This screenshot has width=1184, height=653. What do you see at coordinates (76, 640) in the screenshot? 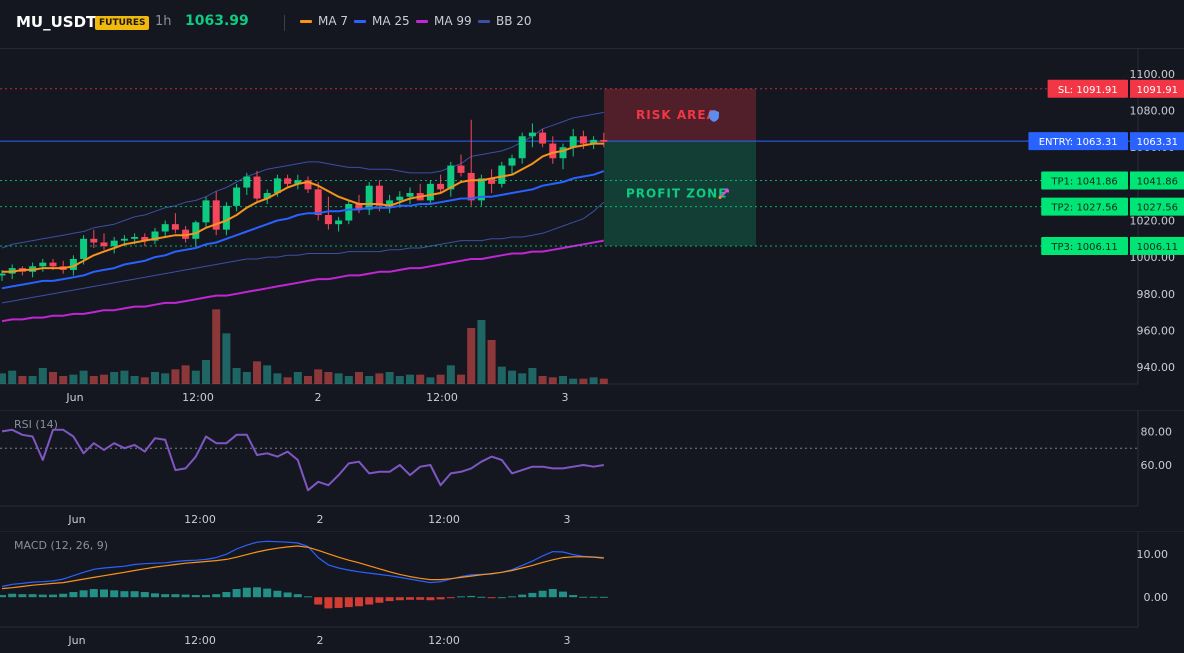
I see `time-tick-label: Jun` at bounding box center [76, 640].